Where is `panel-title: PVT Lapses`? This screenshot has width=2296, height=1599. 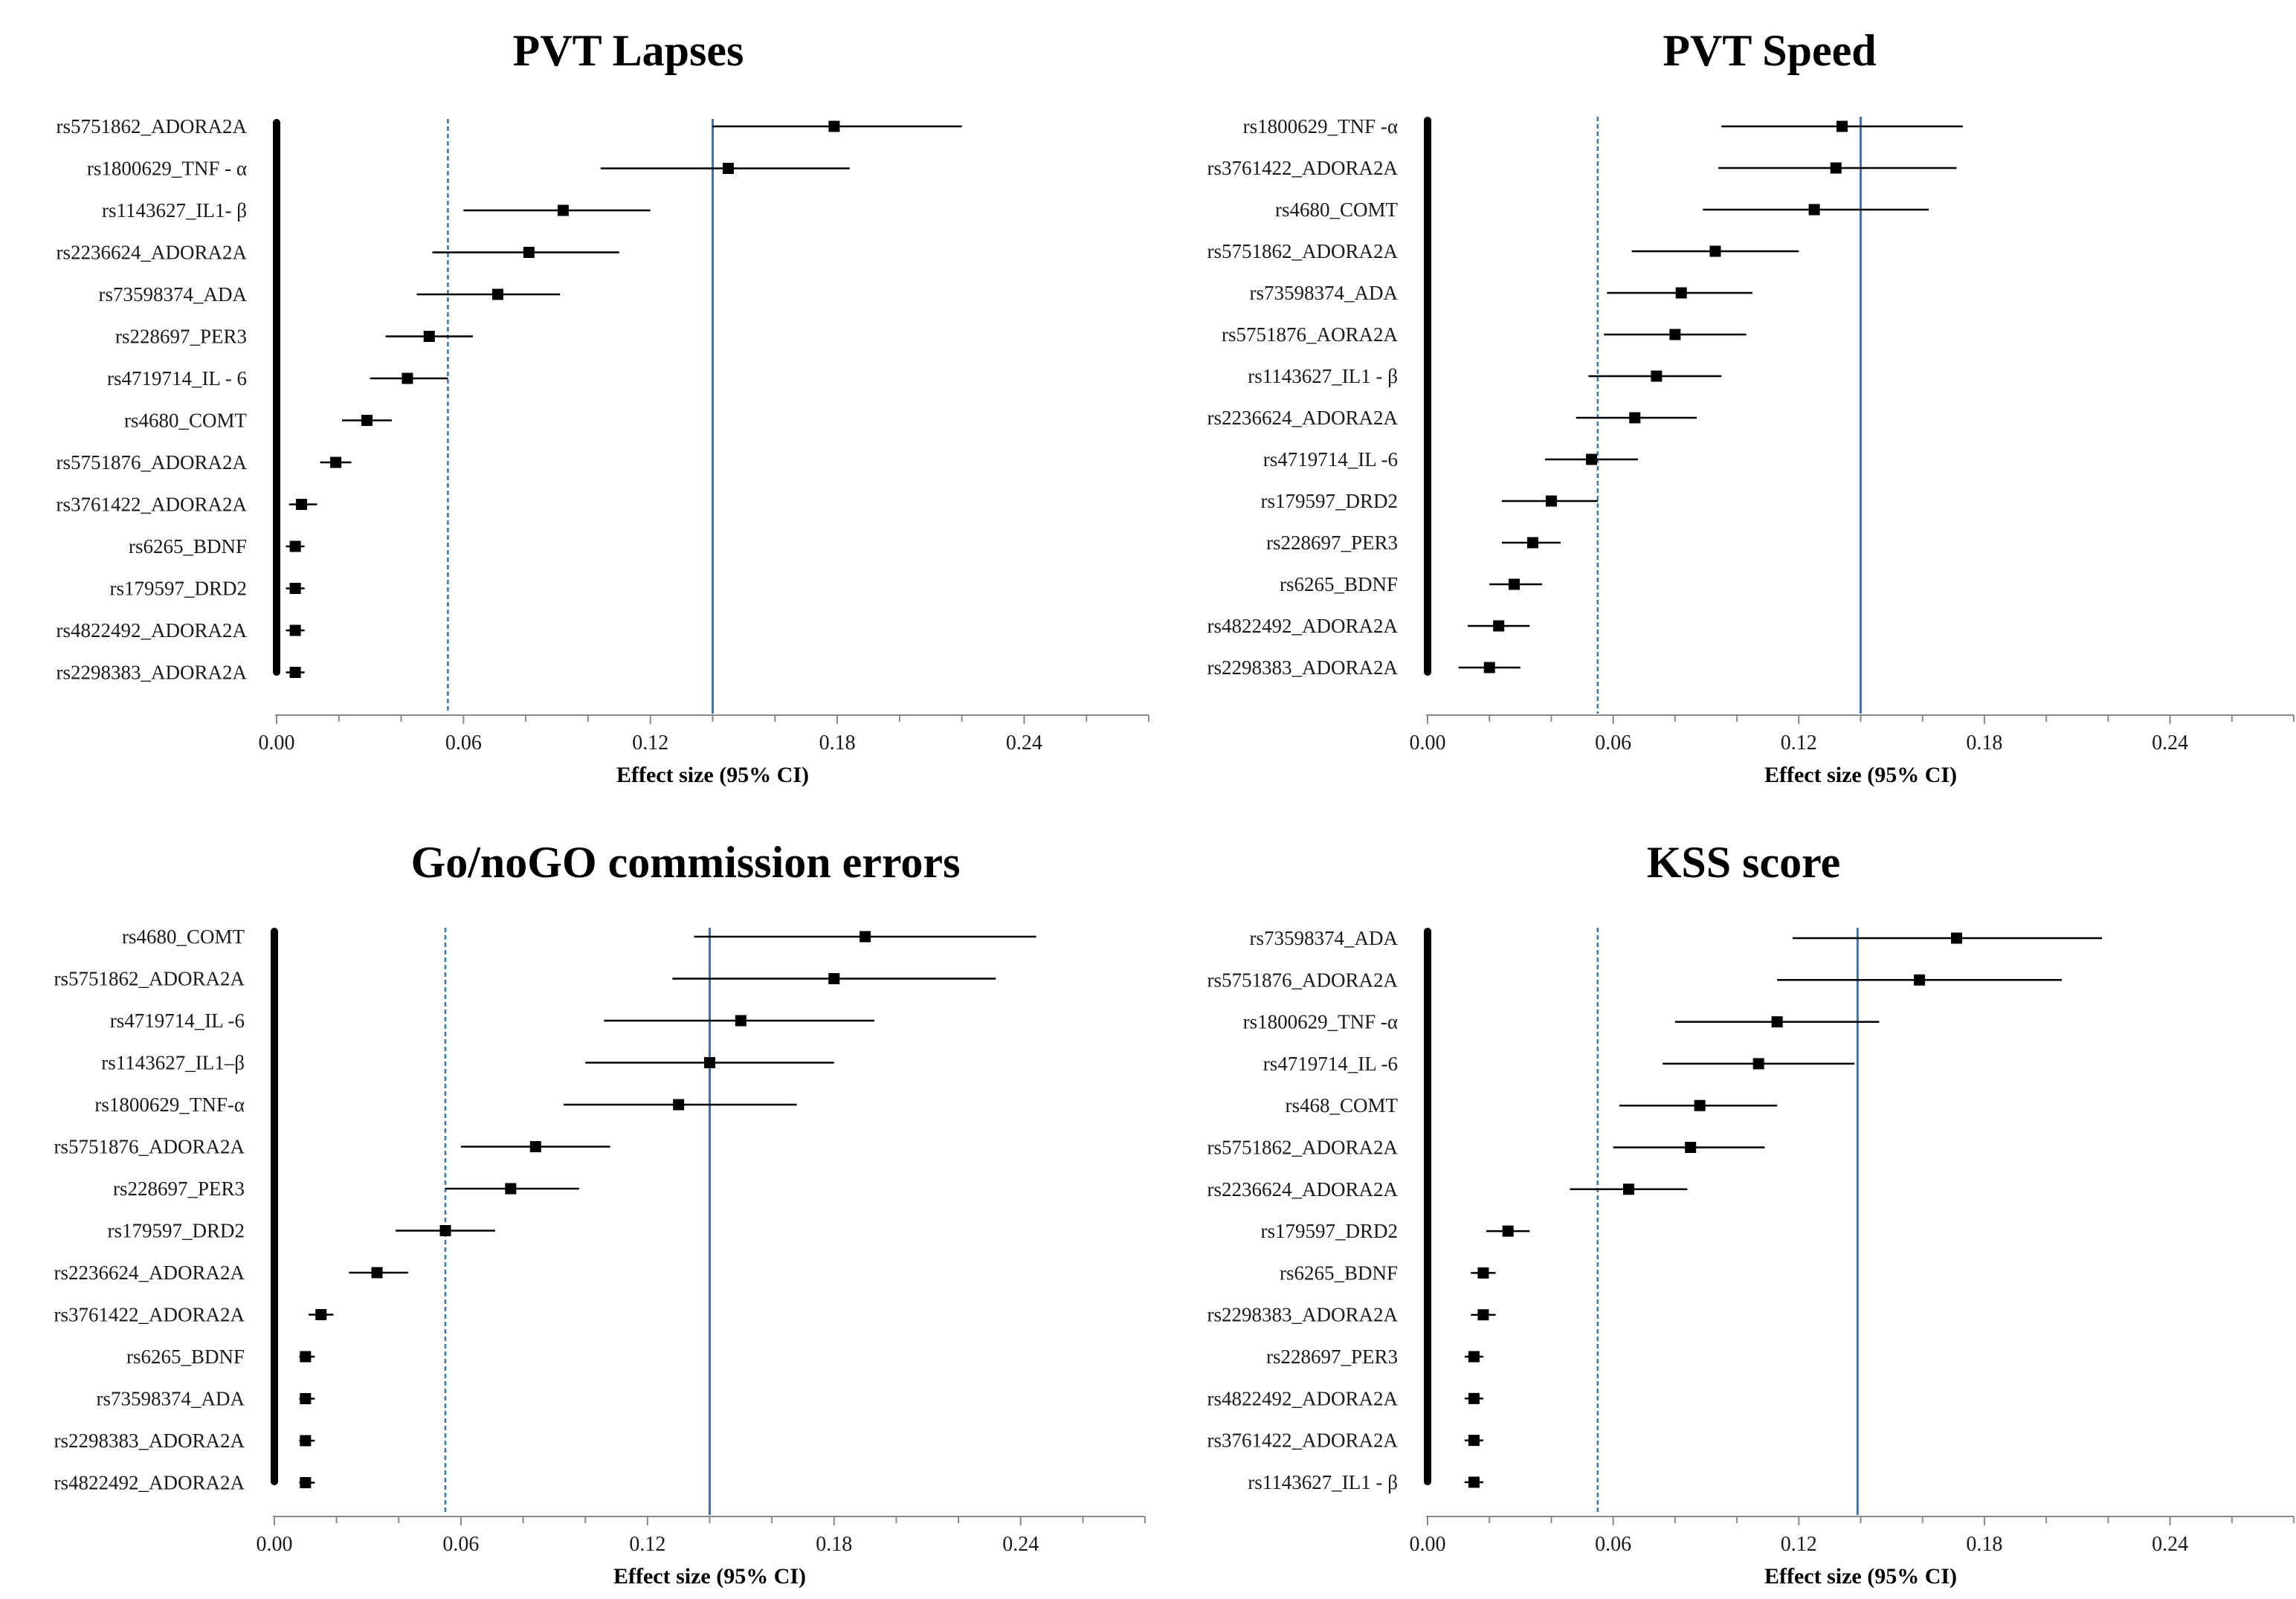
panel-title: PVT Lapses is located at coordinates (628, 50).